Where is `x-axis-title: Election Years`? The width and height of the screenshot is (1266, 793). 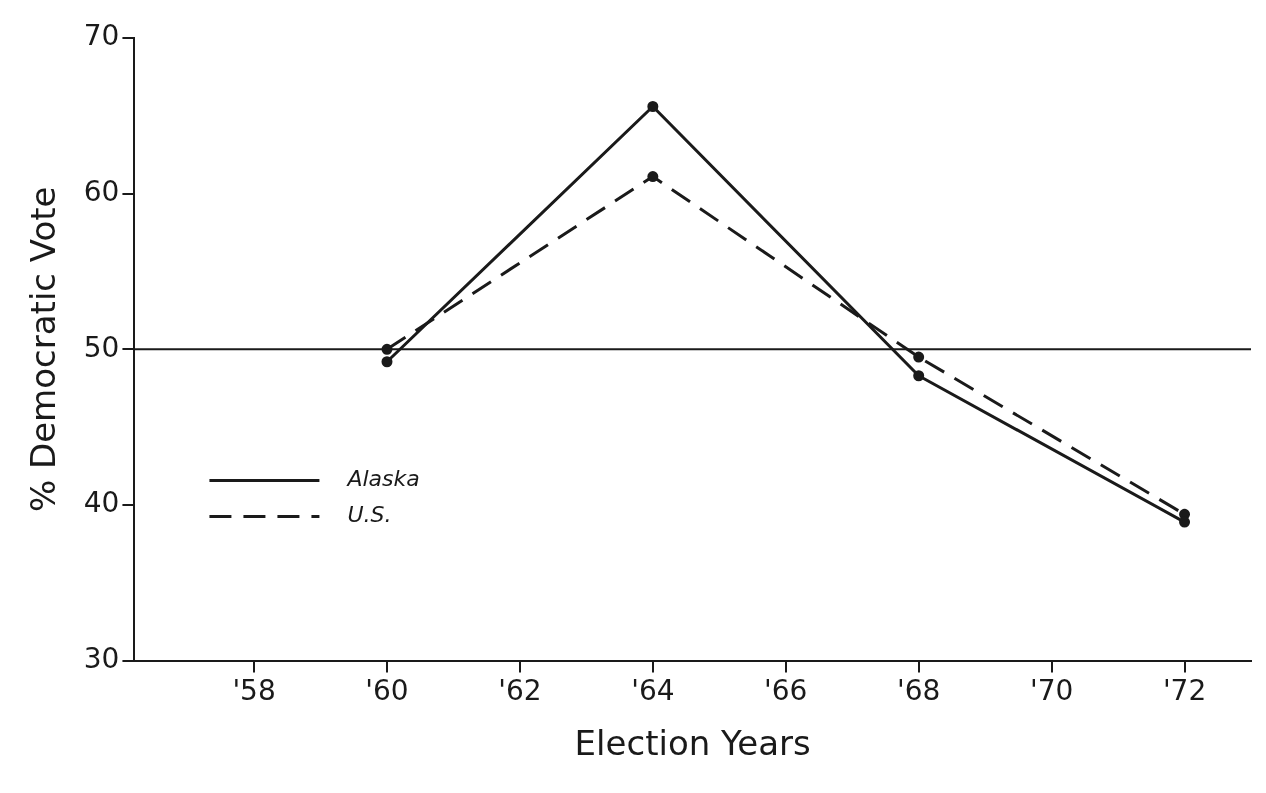 x-axis-title: Election Years is located at coordinates (692, 743).